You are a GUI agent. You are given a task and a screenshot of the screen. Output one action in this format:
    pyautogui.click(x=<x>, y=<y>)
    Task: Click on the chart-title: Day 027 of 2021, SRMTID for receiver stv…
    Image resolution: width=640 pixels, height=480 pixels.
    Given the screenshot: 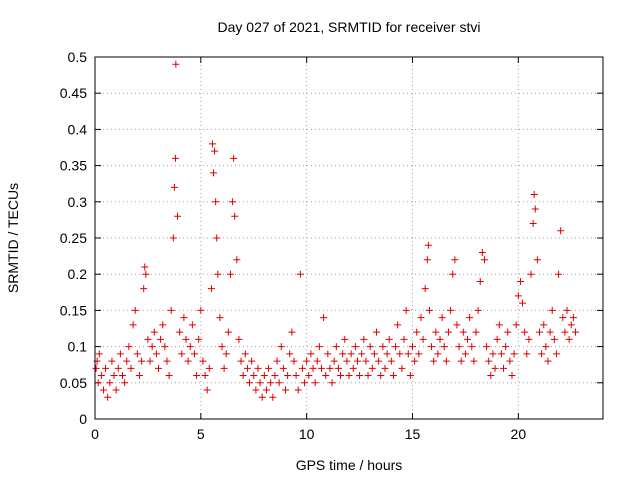 What is the action you would take?
    pyautogui.click(x=349, y=27)
    